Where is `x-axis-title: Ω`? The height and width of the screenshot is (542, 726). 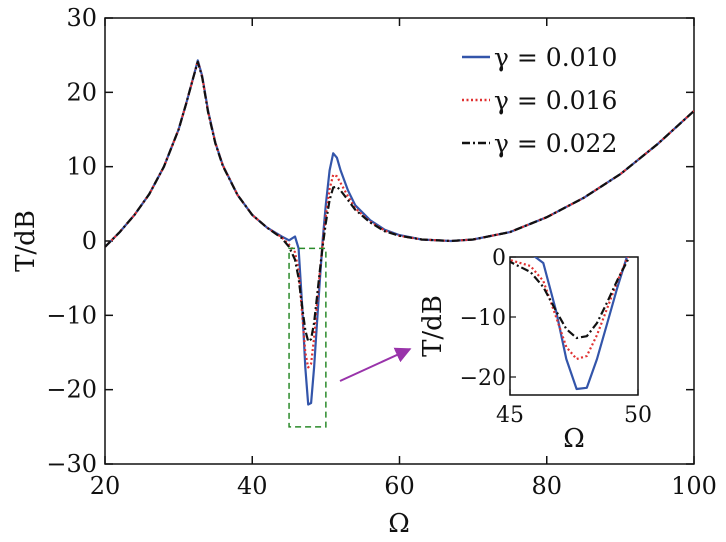 x-axis-title: Ω is located at coordinates (399, 524).